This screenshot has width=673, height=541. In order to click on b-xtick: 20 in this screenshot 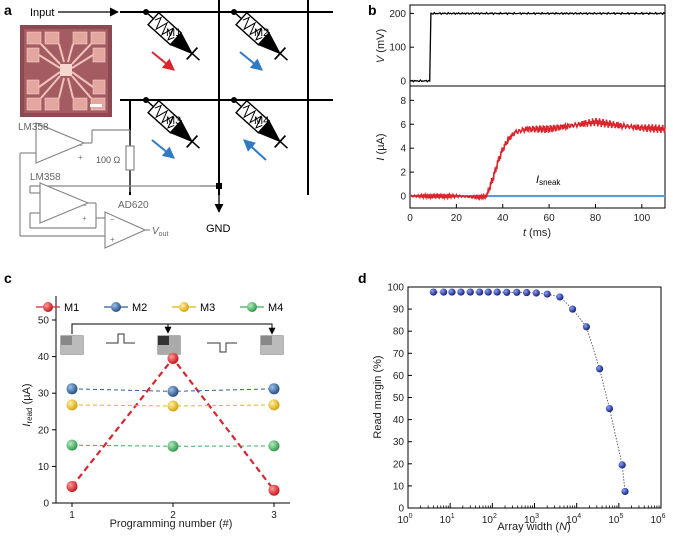, I will do `click(457, 218)`.